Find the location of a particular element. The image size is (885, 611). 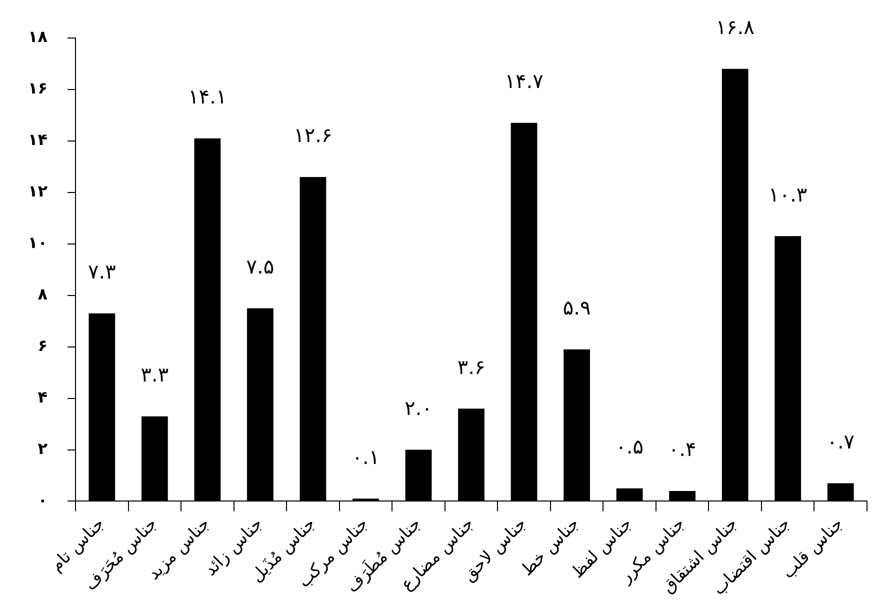

data-label: ۷.۳ is located at coordinates (102, 272).